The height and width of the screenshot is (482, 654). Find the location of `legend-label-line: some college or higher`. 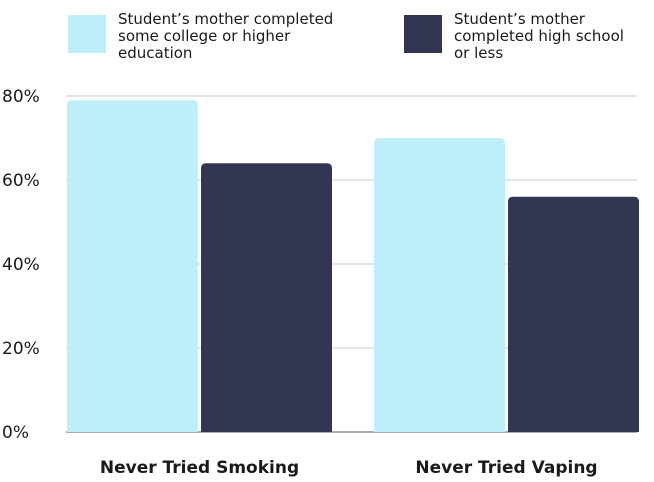

legend-label-line: some college or higher is located at coordinates (204, 36).